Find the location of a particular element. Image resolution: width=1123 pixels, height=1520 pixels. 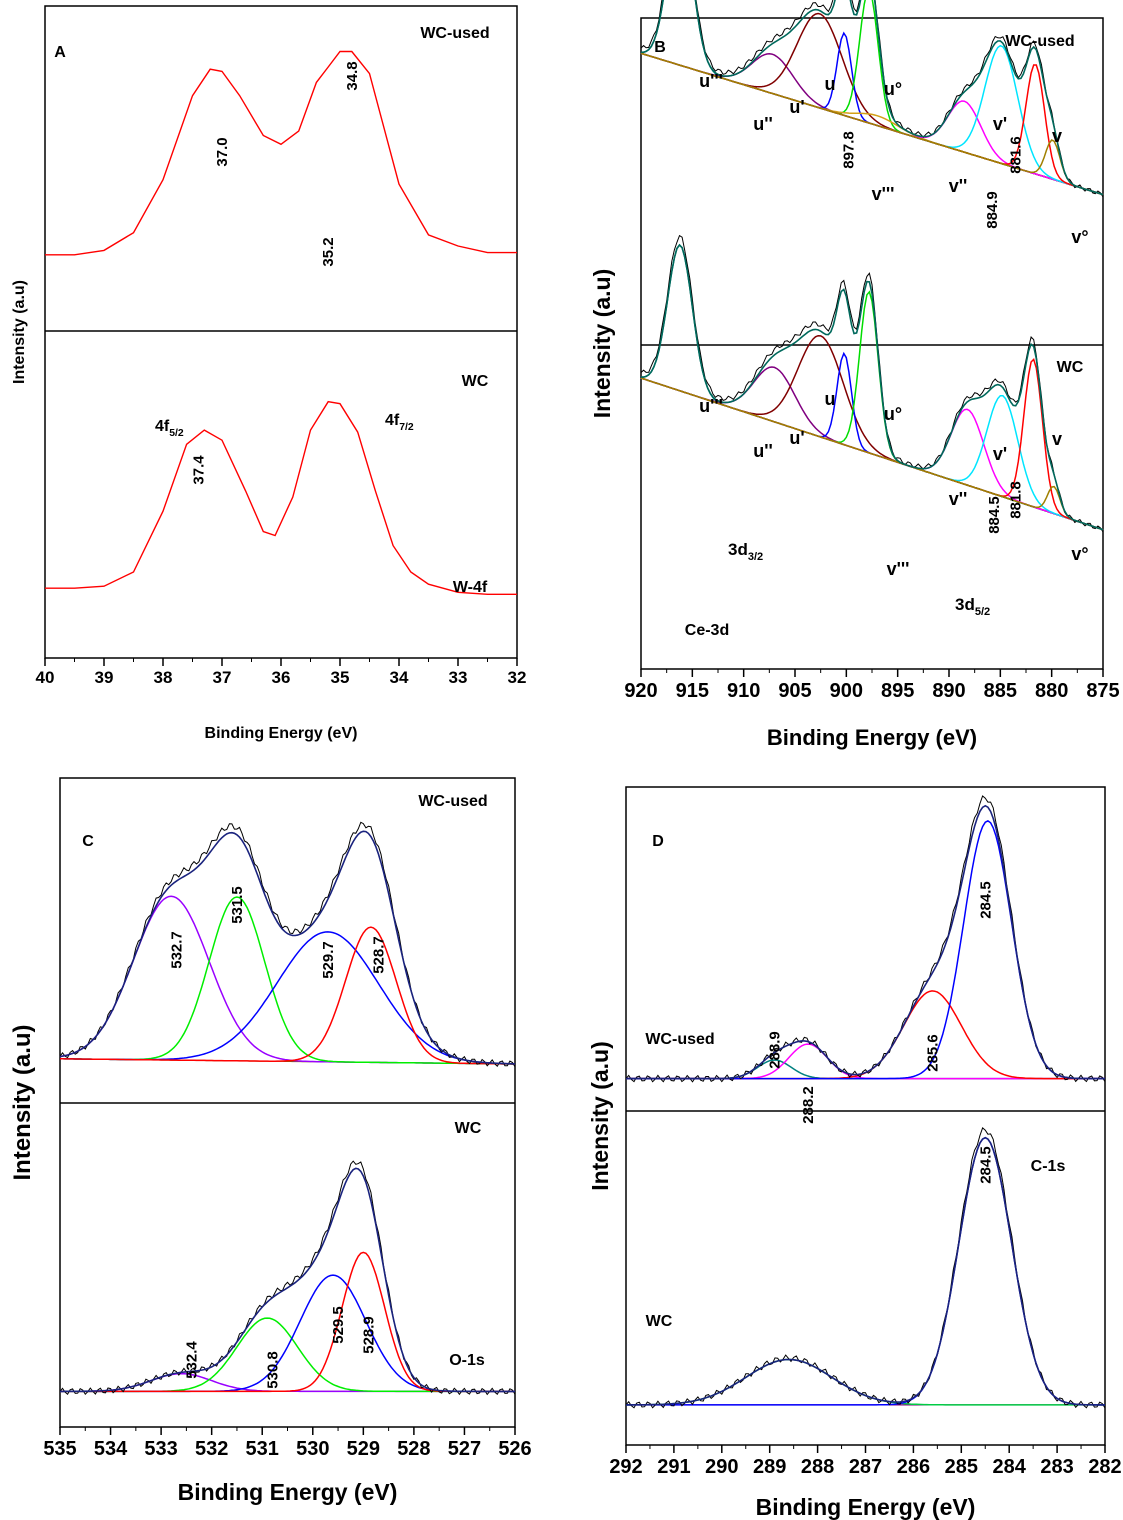

panel-letter: B is located at coordinates (660, 47).